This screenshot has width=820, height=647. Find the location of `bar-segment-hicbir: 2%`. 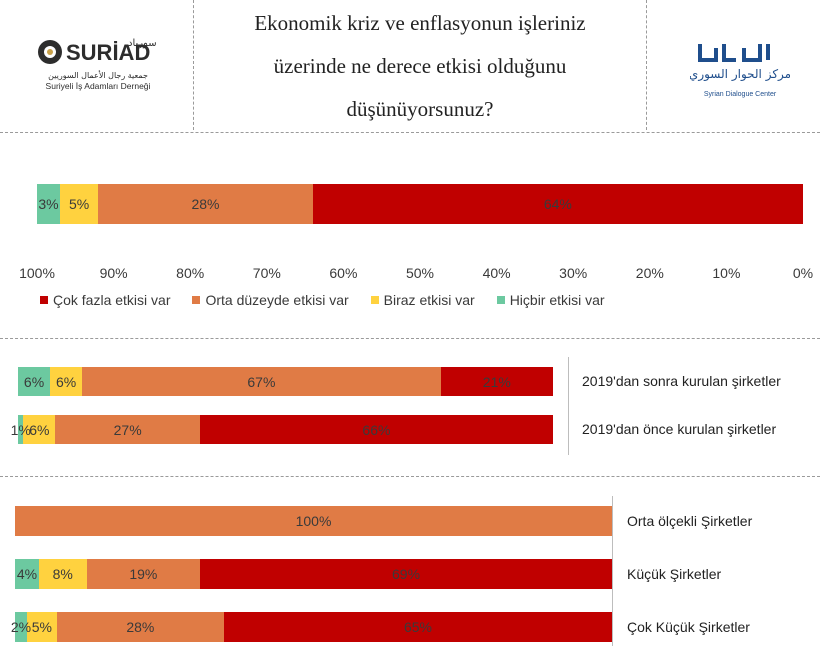

bar-segment-hicbir: 2% is located at coordinates (21, 627).